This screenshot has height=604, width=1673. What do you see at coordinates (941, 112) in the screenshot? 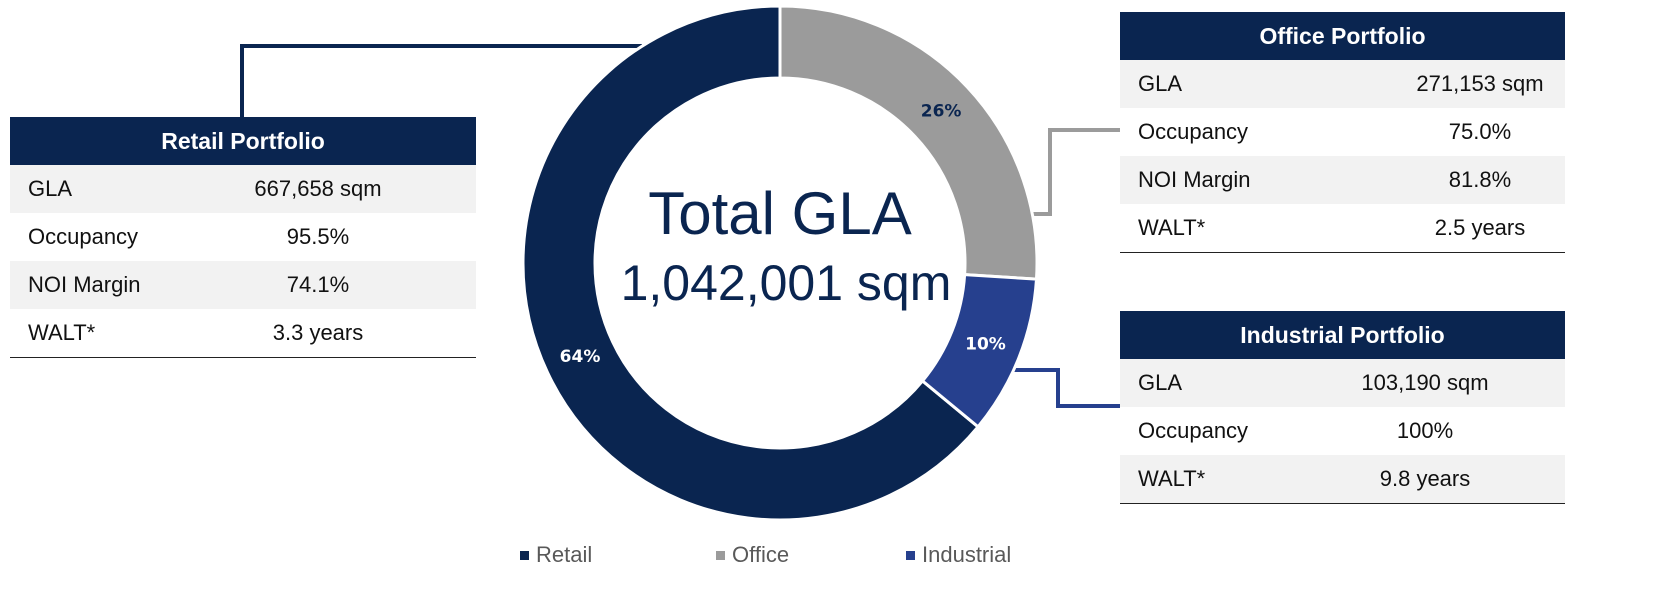
I see `data-label: 26%` at bounding box center [941, 112].